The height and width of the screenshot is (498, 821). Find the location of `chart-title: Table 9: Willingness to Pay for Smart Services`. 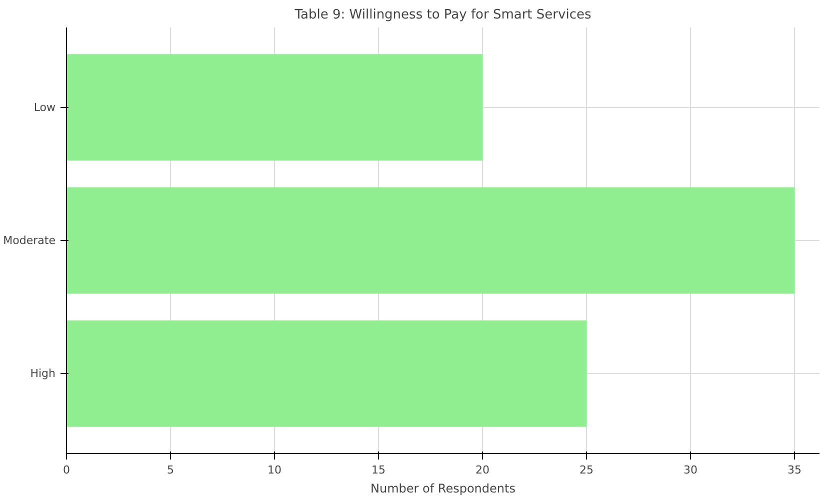

chart-title: Table 9: Willingness to Pay for Smart Services is located at coordinates (443, 15).